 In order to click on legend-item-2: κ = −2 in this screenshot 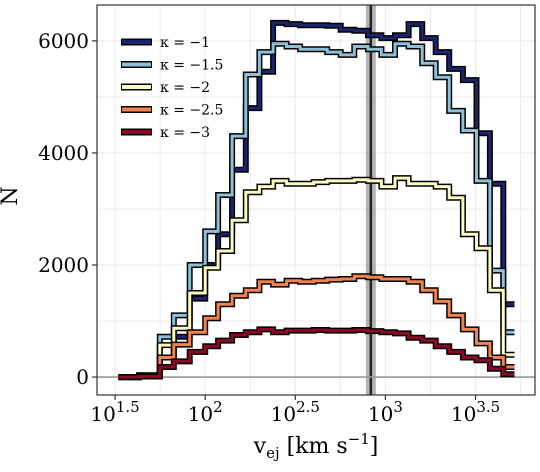, I will do `click(165, 88)`.